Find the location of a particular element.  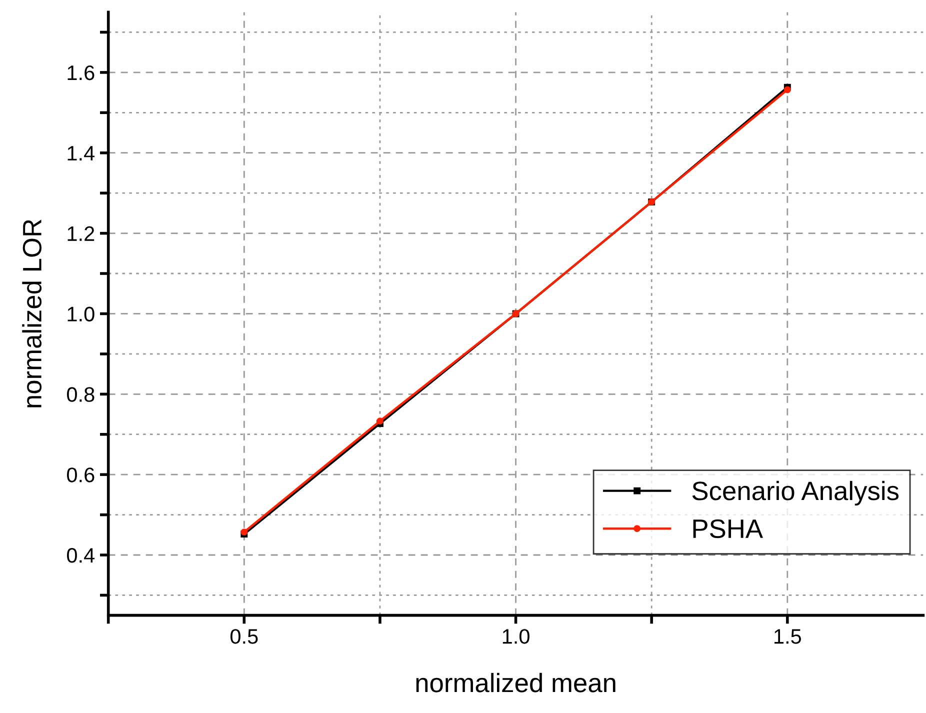

y-tick-label: 1.0 is located at coordinates (81, 314).